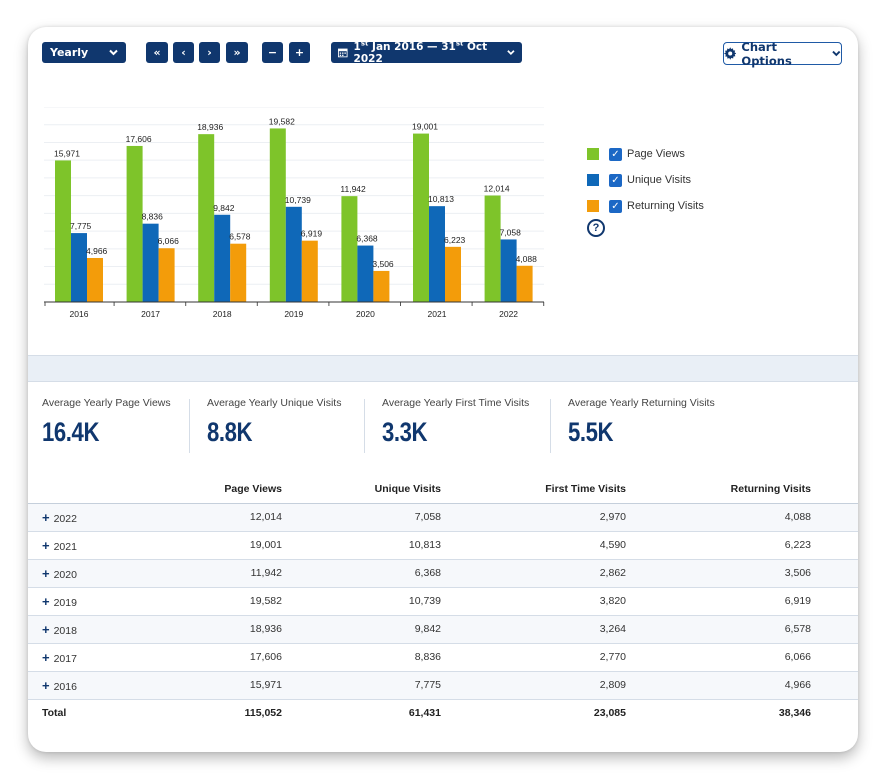 Image resolution: width=886 pixels, height=780 pixels. I want to click on x-tick-label: 2021, so click(437, 314).